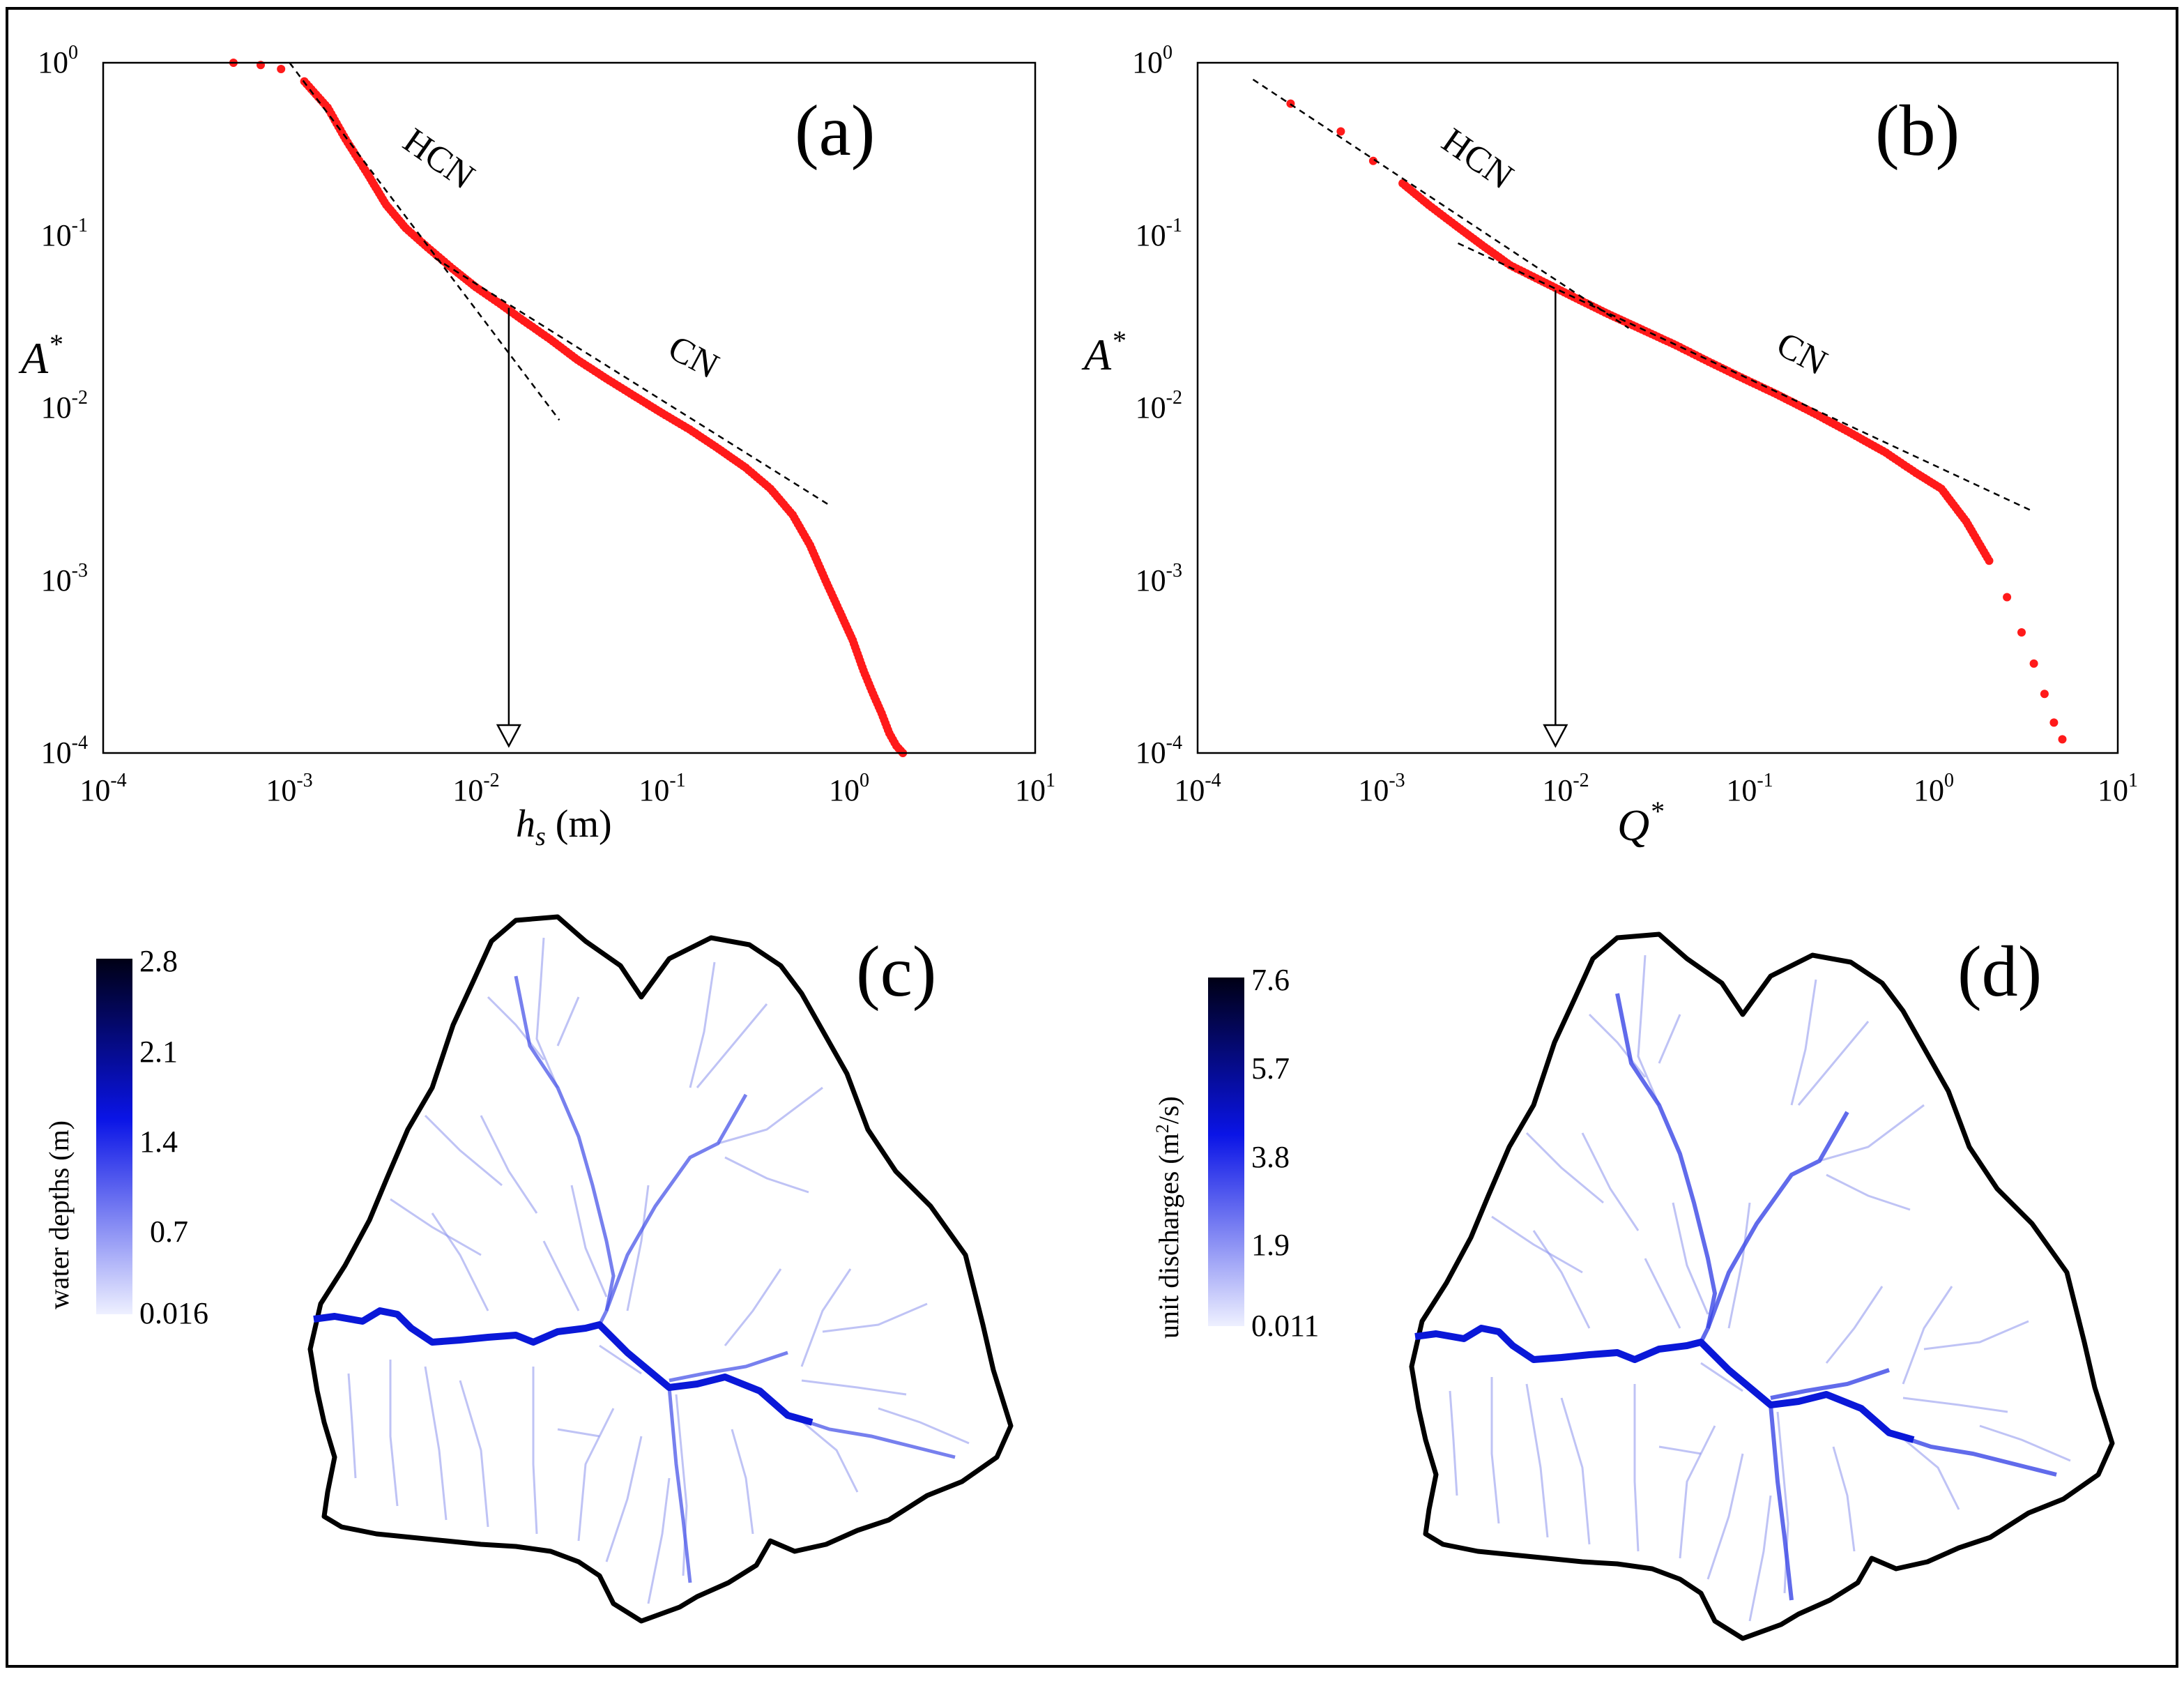  Describe the element at coordinates (102, 788) in the screenshot. I see `x-tick-label: 10⁻⁴` at that location.